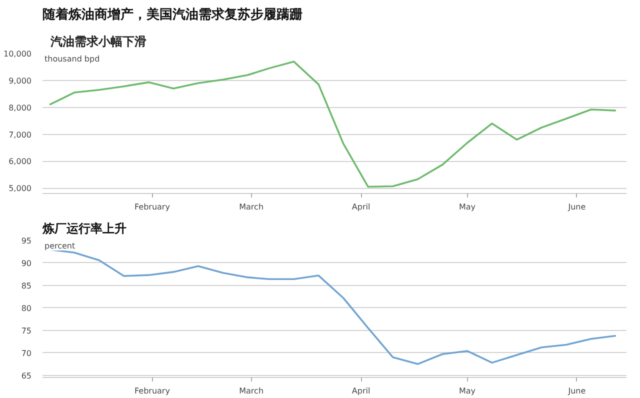 The image size is (640, 398). I want to click on y-tick-label: 7,000, so click(20, 135).